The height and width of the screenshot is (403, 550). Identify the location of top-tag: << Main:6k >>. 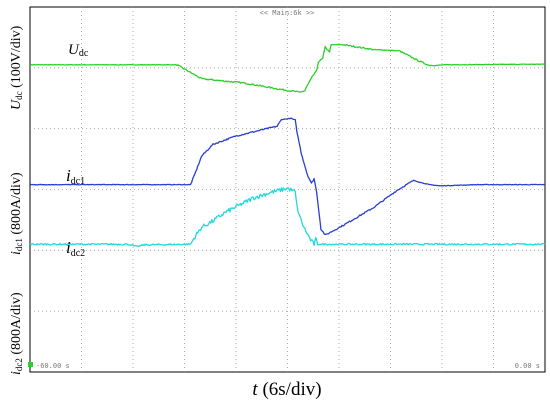
(287, 13).